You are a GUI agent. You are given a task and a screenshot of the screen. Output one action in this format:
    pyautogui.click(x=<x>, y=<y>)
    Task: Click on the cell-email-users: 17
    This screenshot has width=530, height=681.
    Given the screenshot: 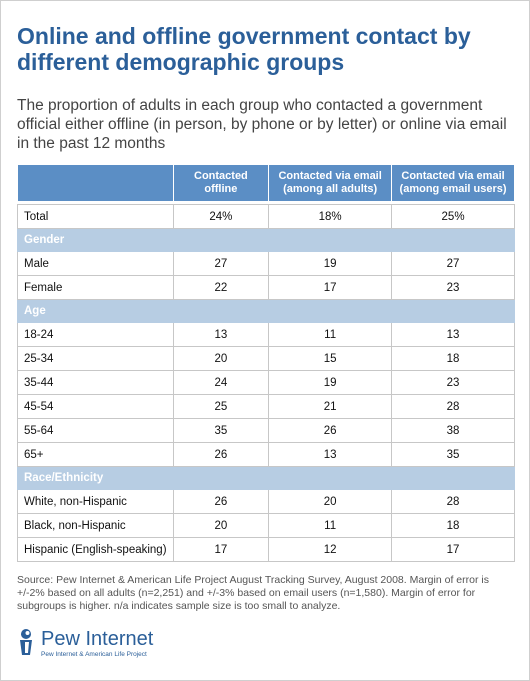 What is the action you would take?
    pyautogui.click(x=453, y=549)
    